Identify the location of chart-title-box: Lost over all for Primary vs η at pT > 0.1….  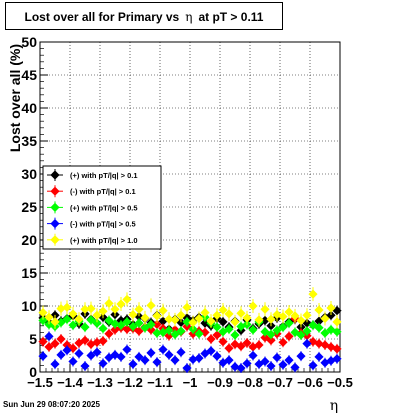
(144, 16).